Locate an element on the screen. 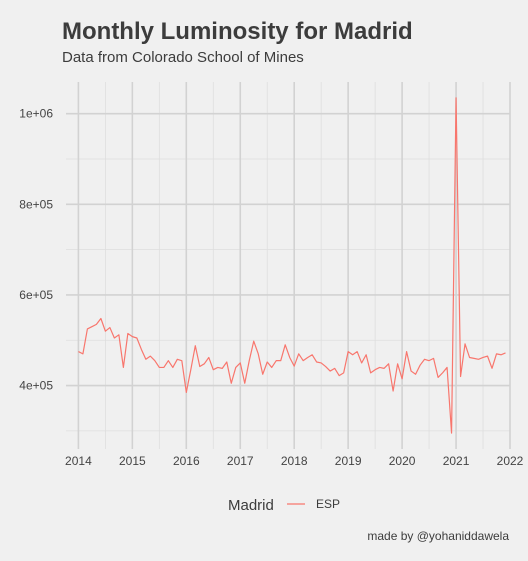 Image resolution: width=528 pixels, height=561 pixels. y-tick-label-800000: 8e+05 is located at coordinates (36, 204).